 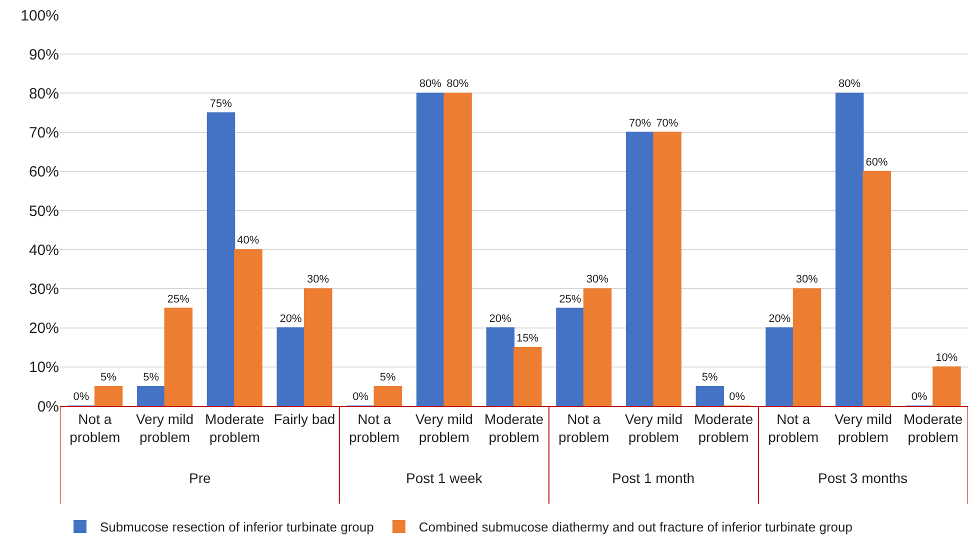 I want to click on y-tick-label: 40%, so click(x=43, y=250).